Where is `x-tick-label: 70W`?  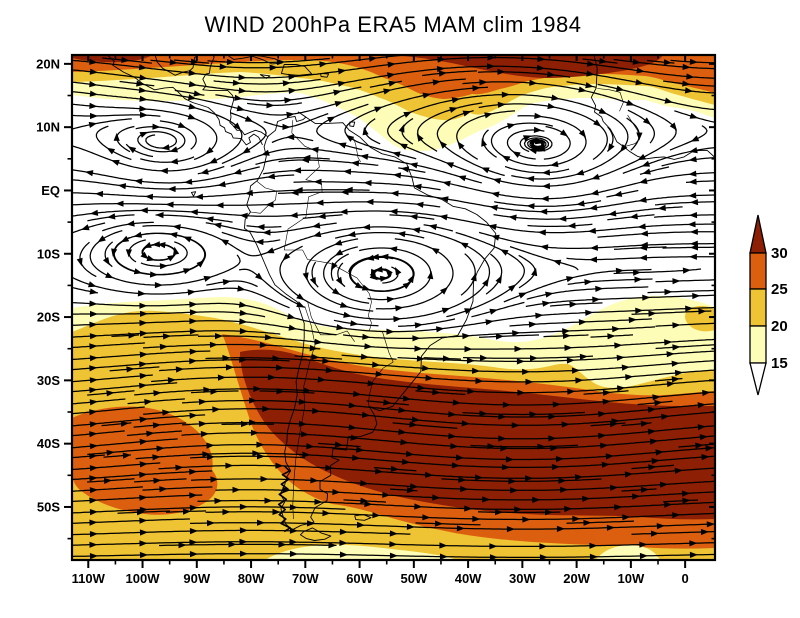
x-tick-label: 70W is located at coordinates (305, 578).